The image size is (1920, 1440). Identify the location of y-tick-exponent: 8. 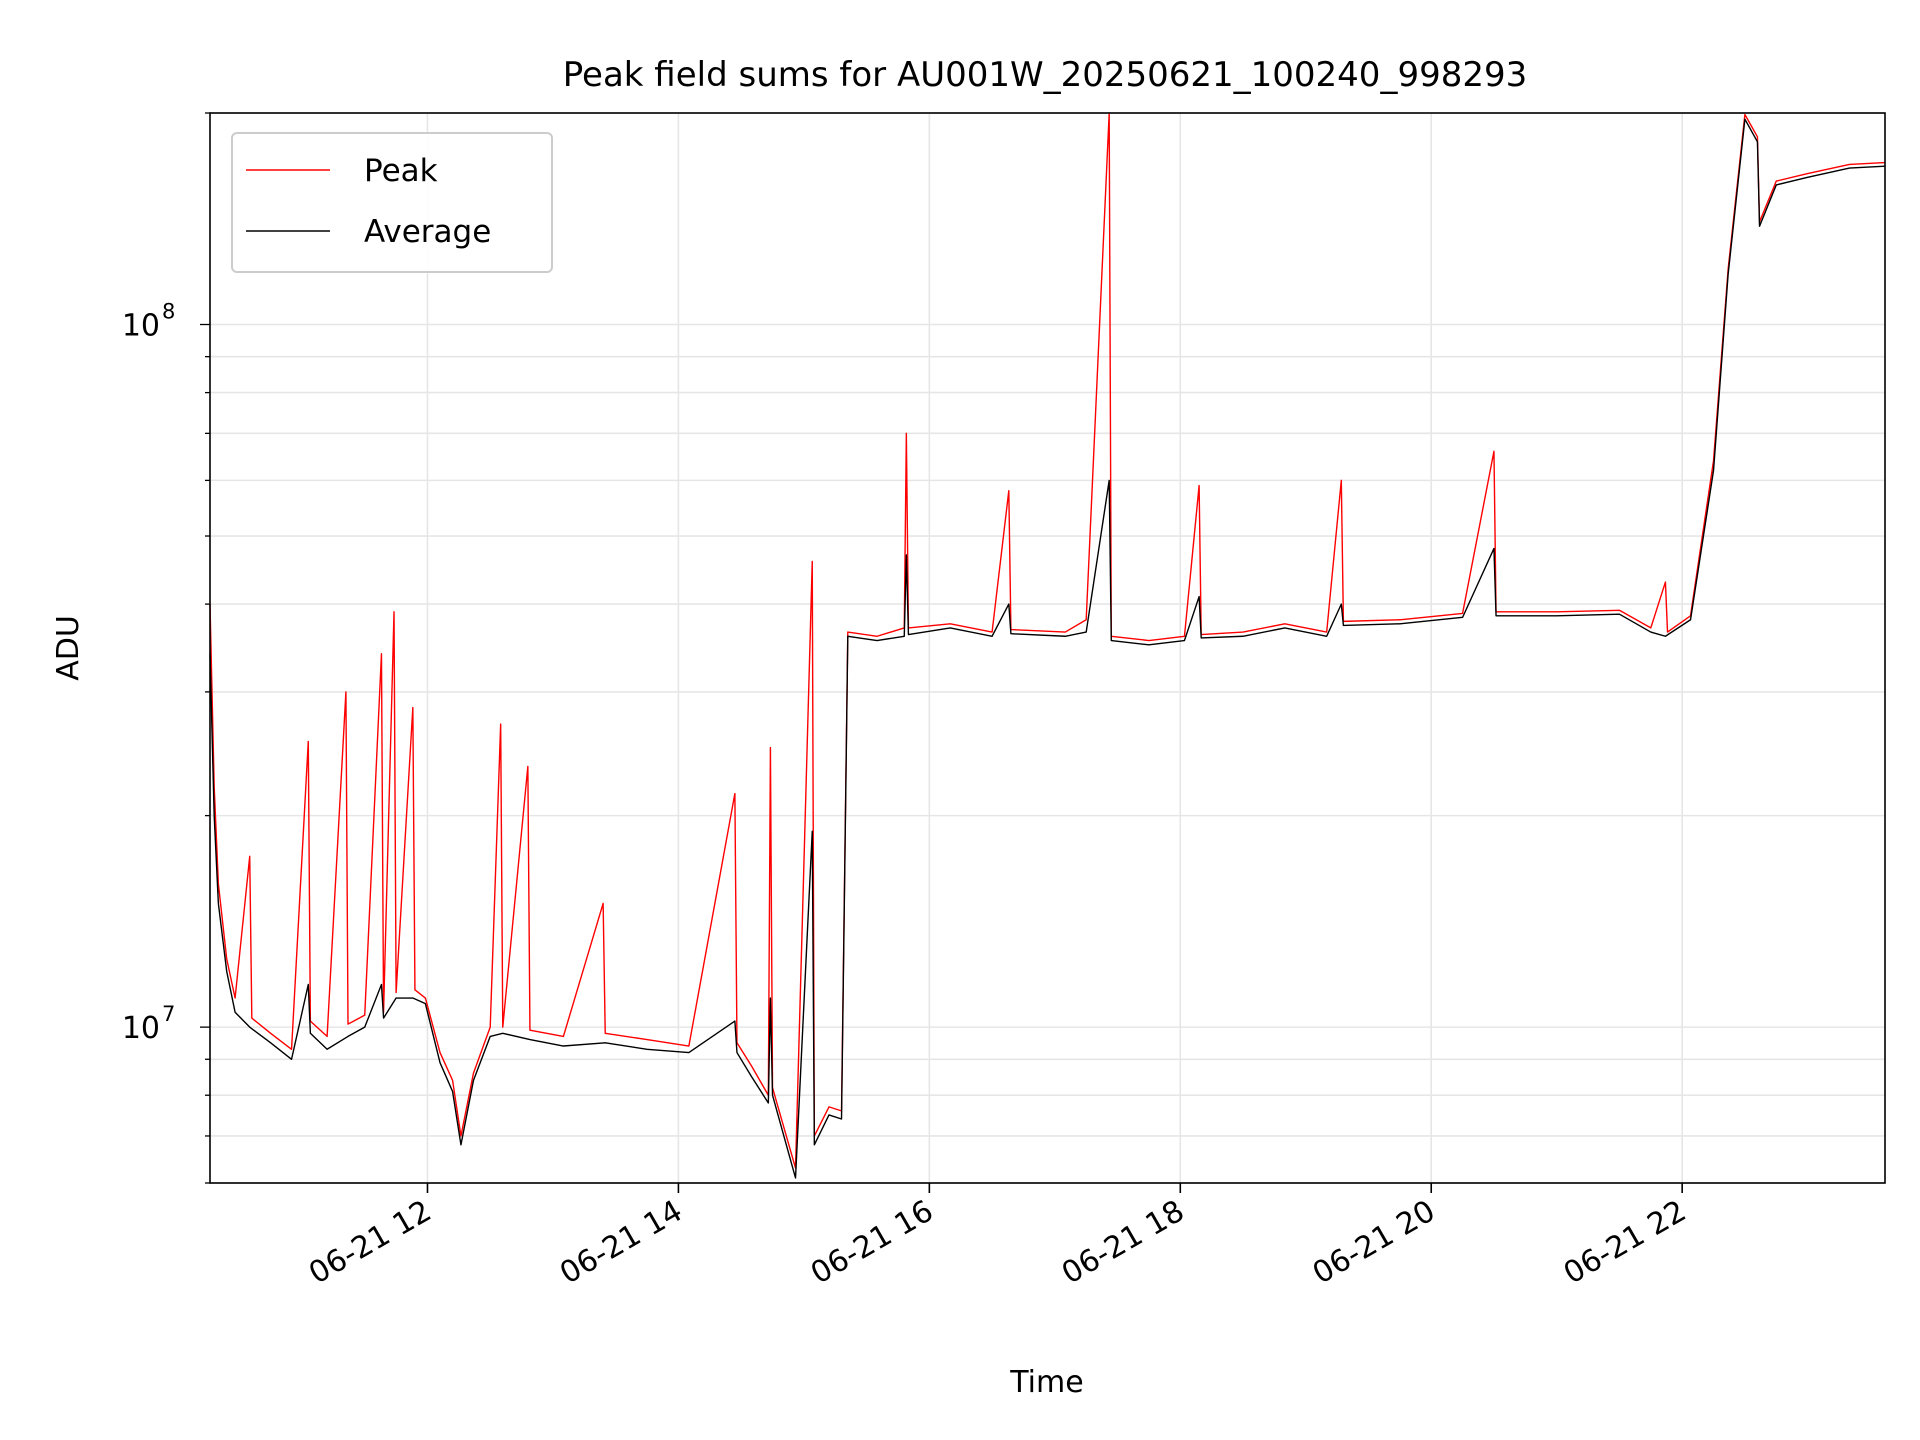
(168, 312).